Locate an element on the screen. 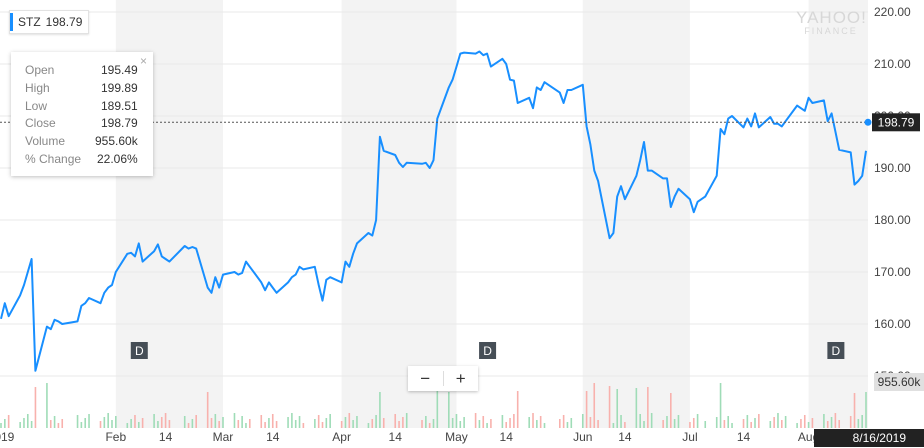  month-band is located at coordinates (636, 214).